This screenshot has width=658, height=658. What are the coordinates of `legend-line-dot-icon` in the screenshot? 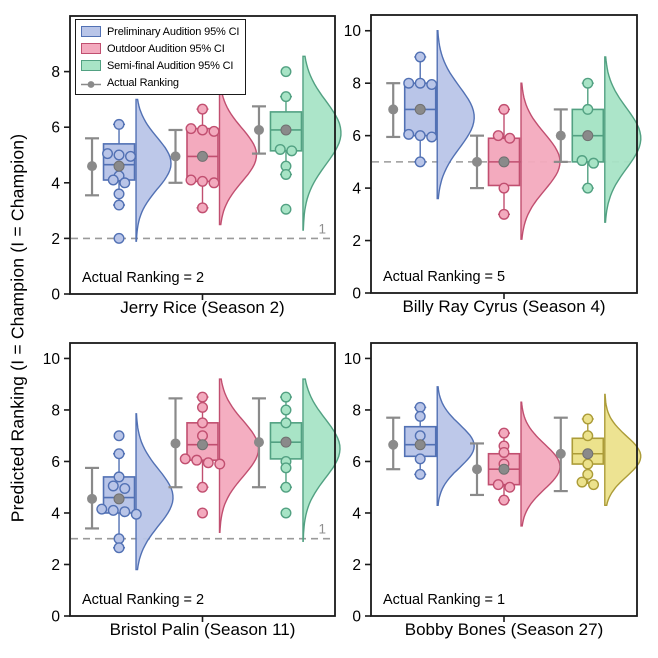 It's located at (91, 82).